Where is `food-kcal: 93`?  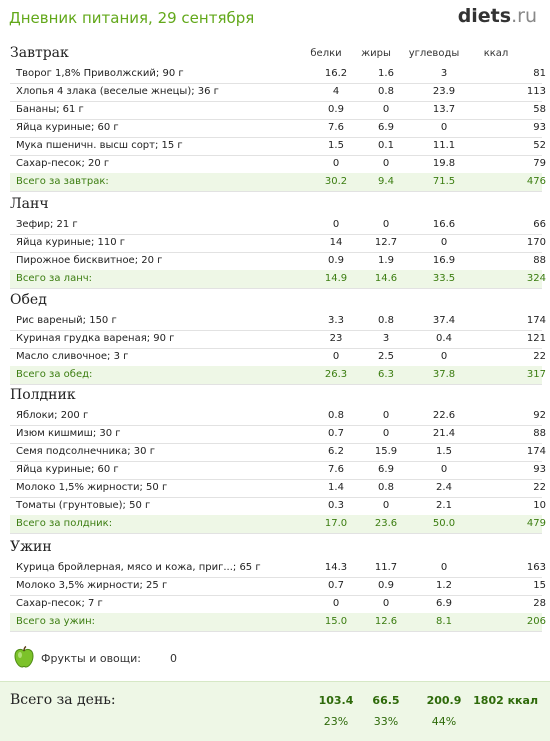
food-kcal: 93 is located at coordinates (539, 469).